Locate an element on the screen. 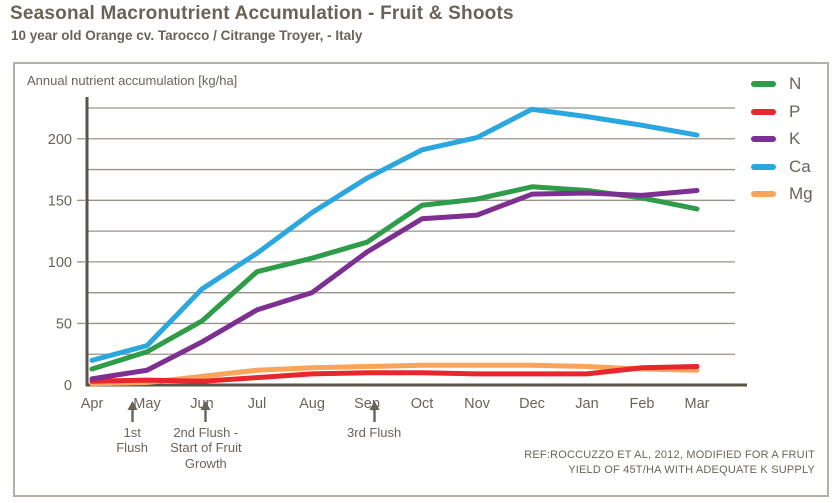  legend-item-N: N is located at coordinates (776, 83).